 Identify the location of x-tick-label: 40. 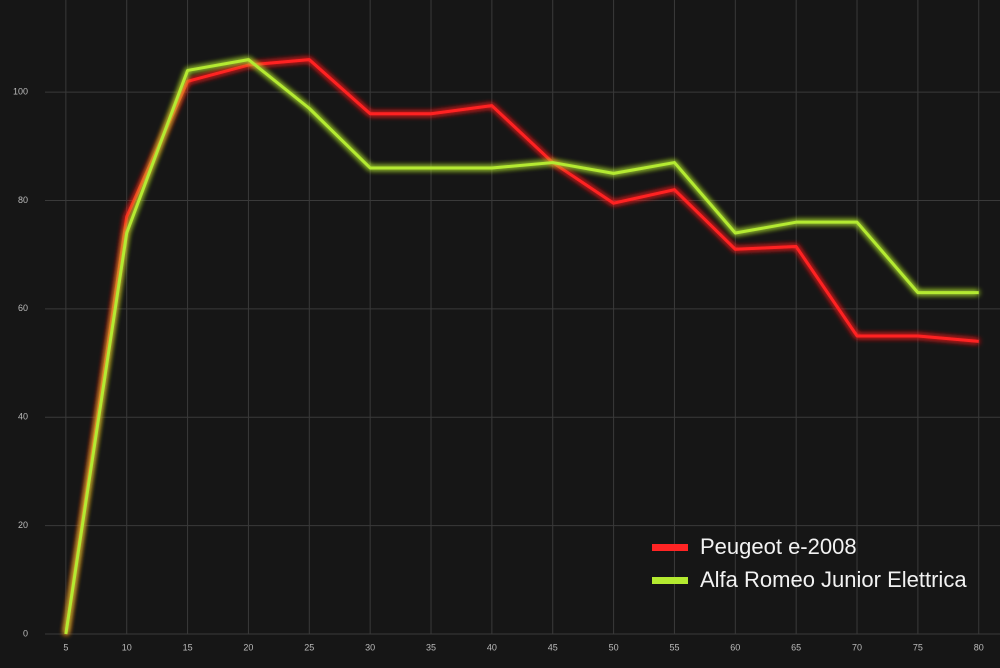
(492, 647).